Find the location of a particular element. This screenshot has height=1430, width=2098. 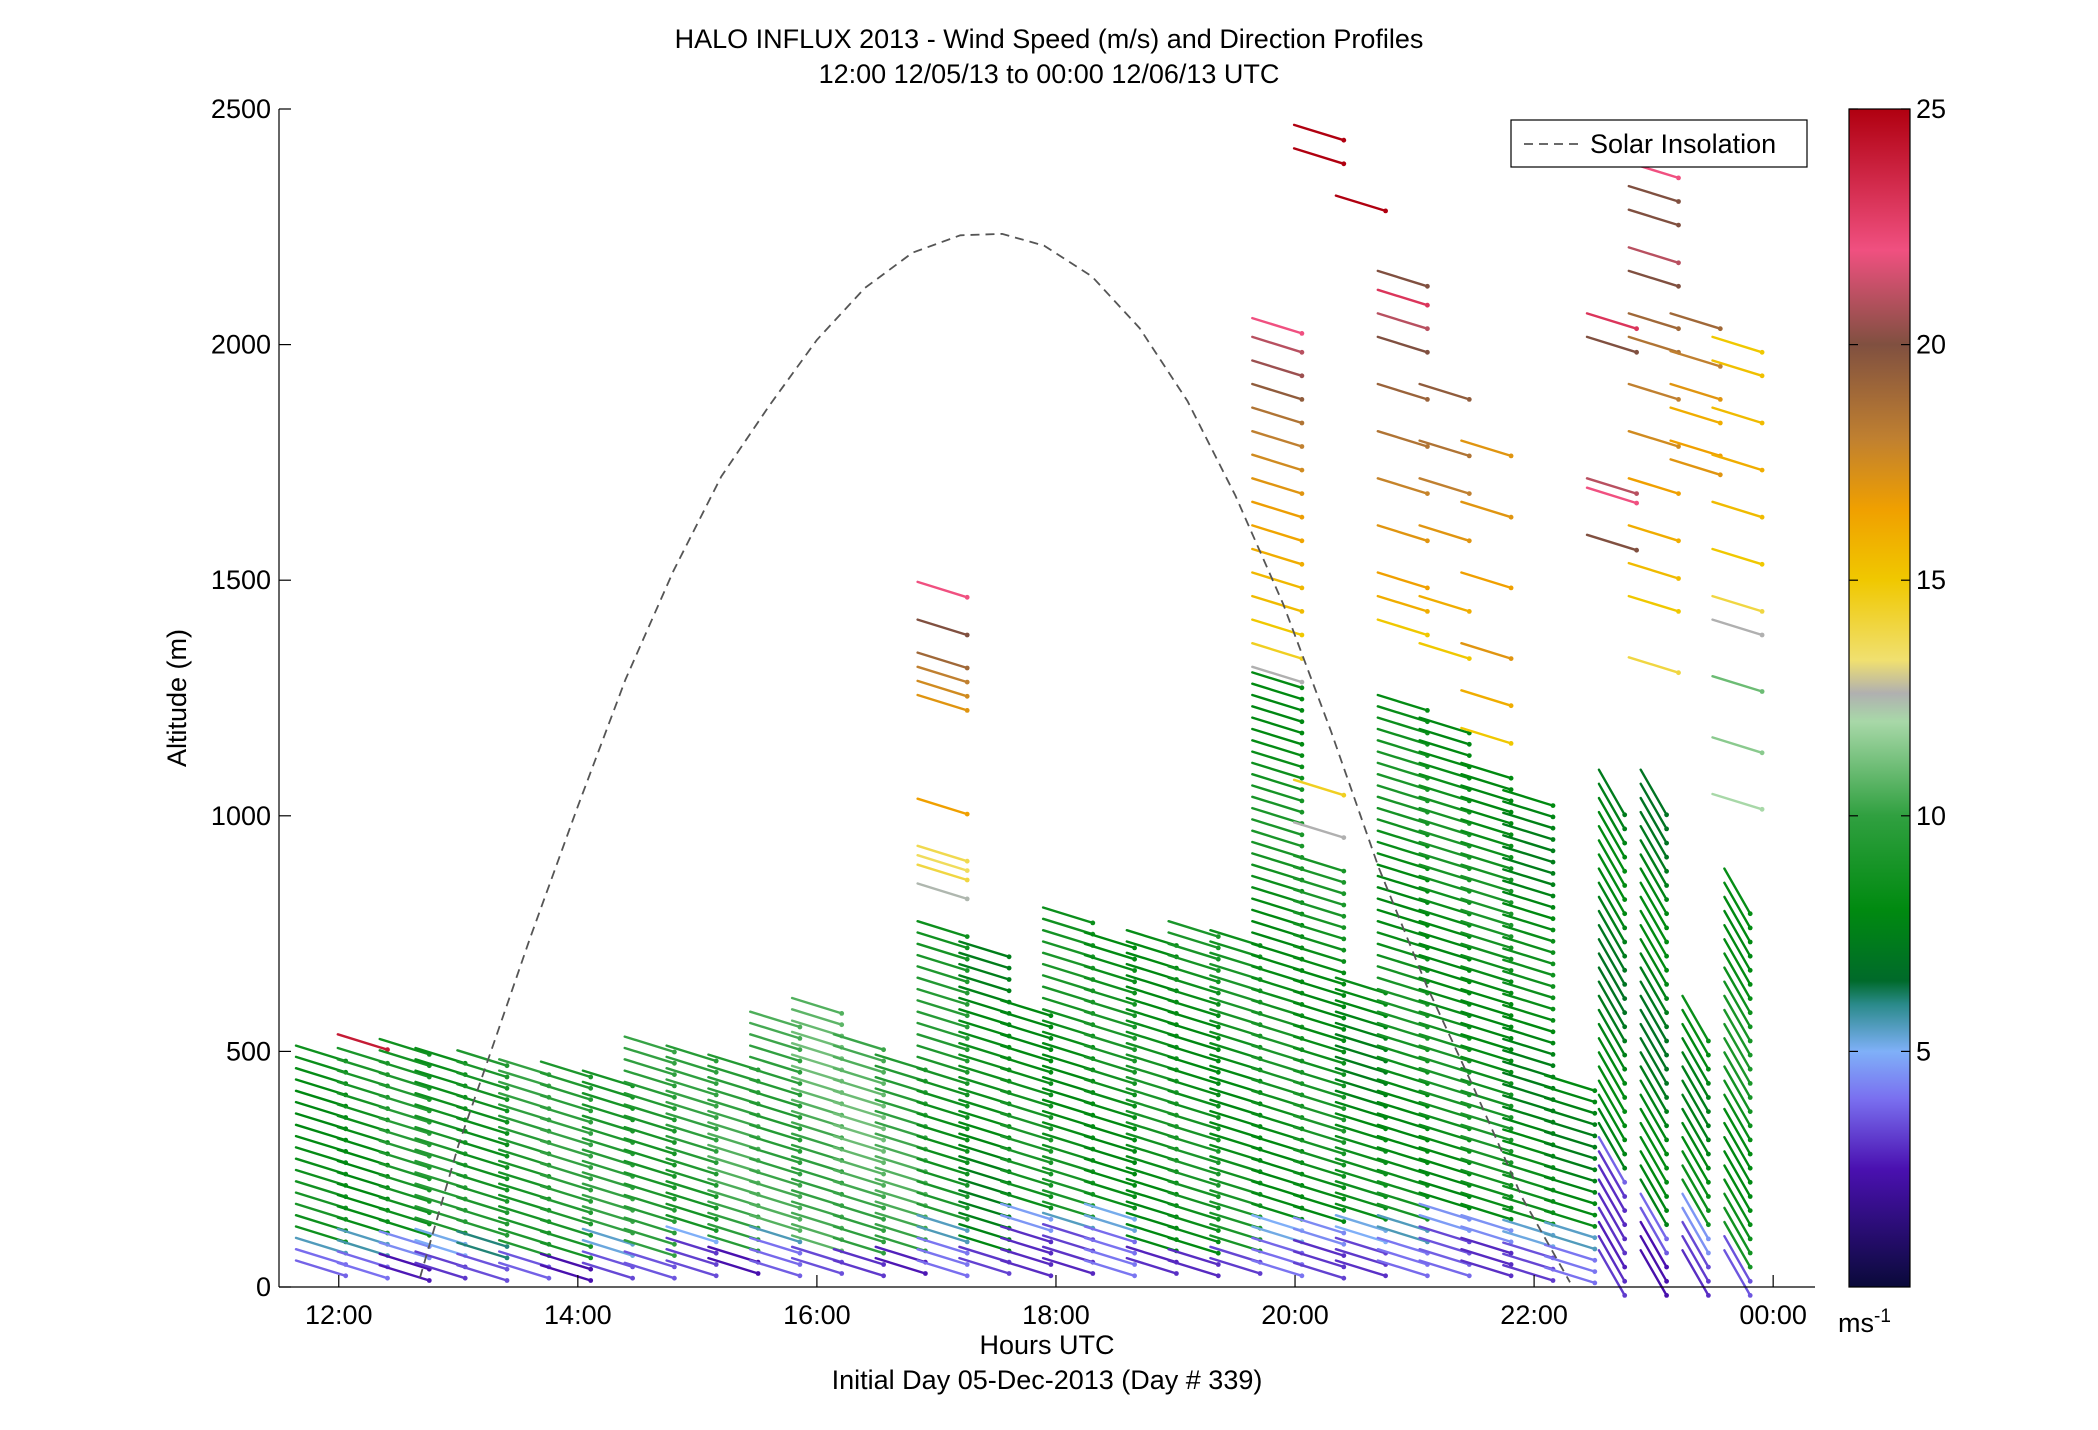

wind-vector-p21-6-head is located at coordinates (1218, 1208).